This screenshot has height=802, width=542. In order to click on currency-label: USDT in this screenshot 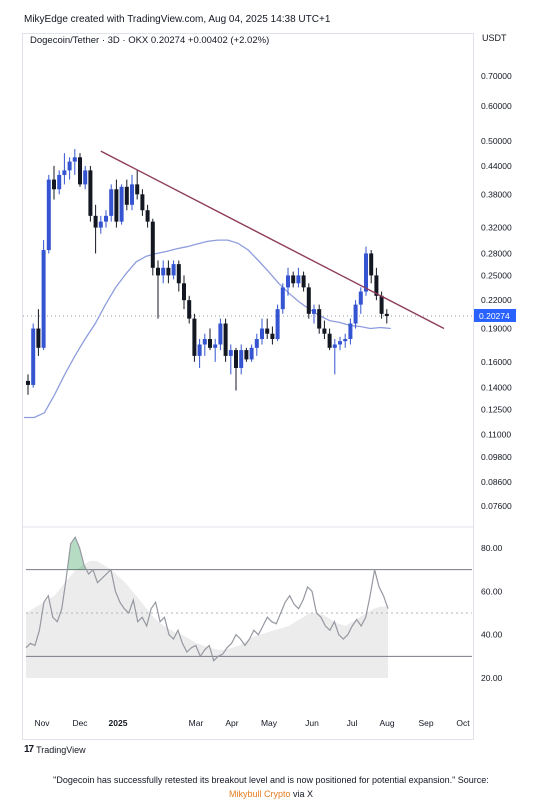, I will do `click(494, 38)`.